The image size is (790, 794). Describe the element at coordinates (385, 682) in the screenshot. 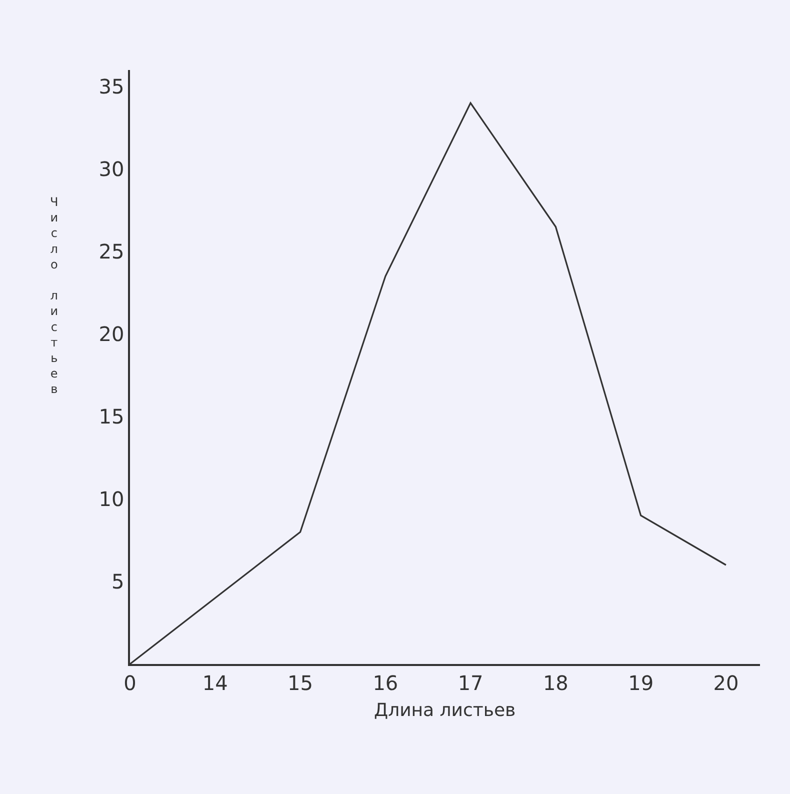

I see `x-tick-label: 16` at that location.